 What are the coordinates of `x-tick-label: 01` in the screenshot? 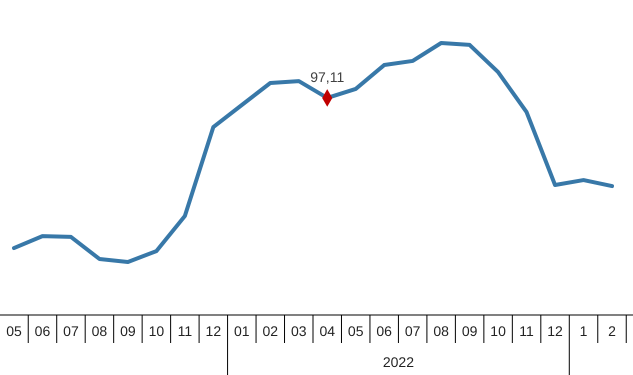 It's located at (242, 331).